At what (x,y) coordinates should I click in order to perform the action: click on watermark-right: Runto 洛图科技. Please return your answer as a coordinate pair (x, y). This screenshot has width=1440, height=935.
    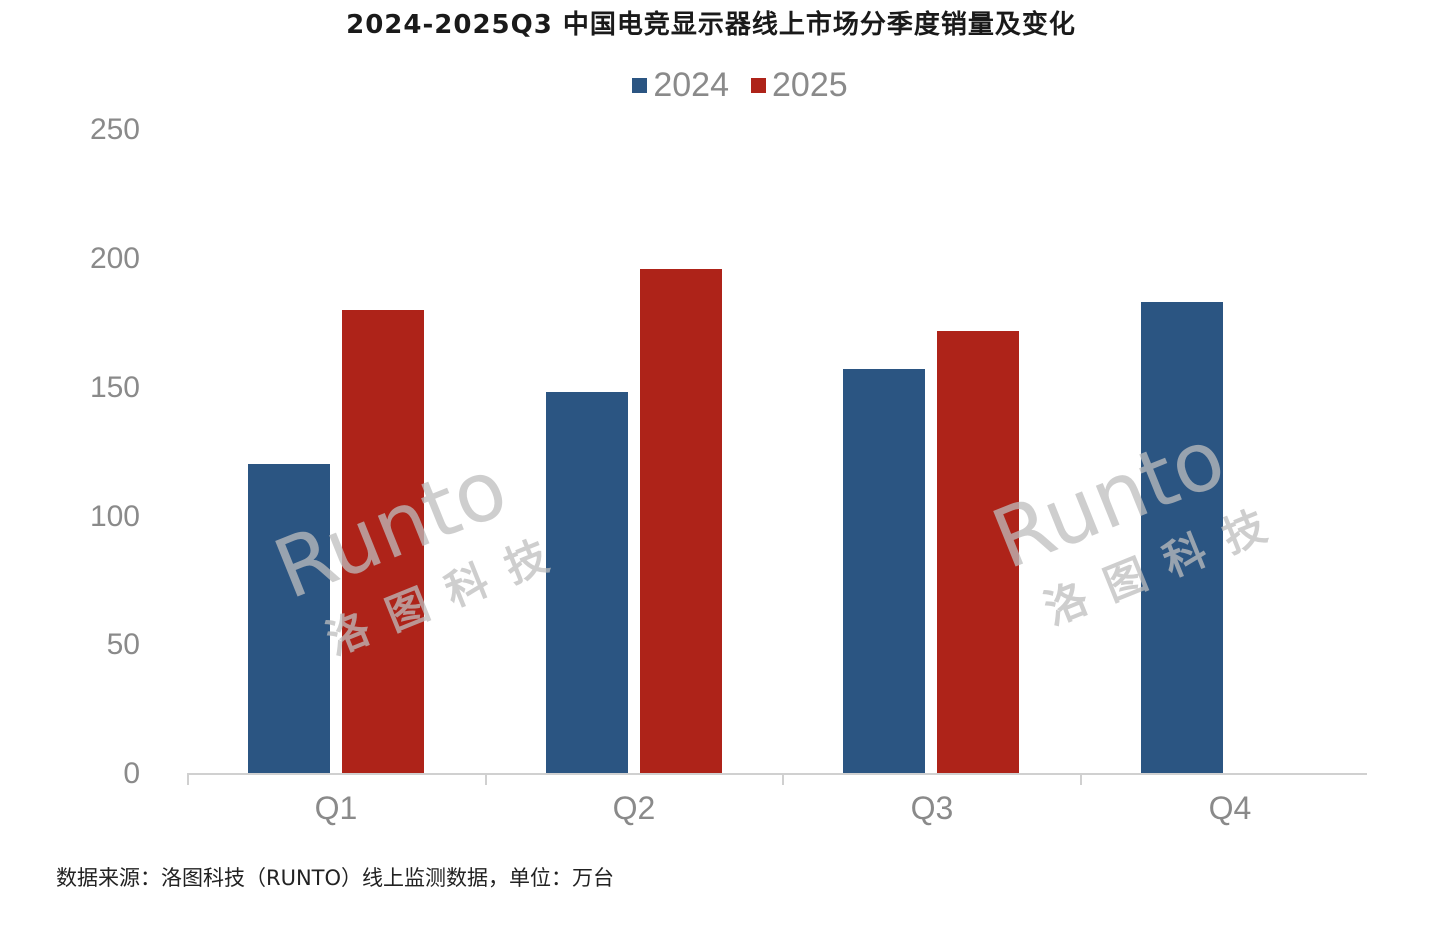
    Looking at the image, I should click on (1137, 521).